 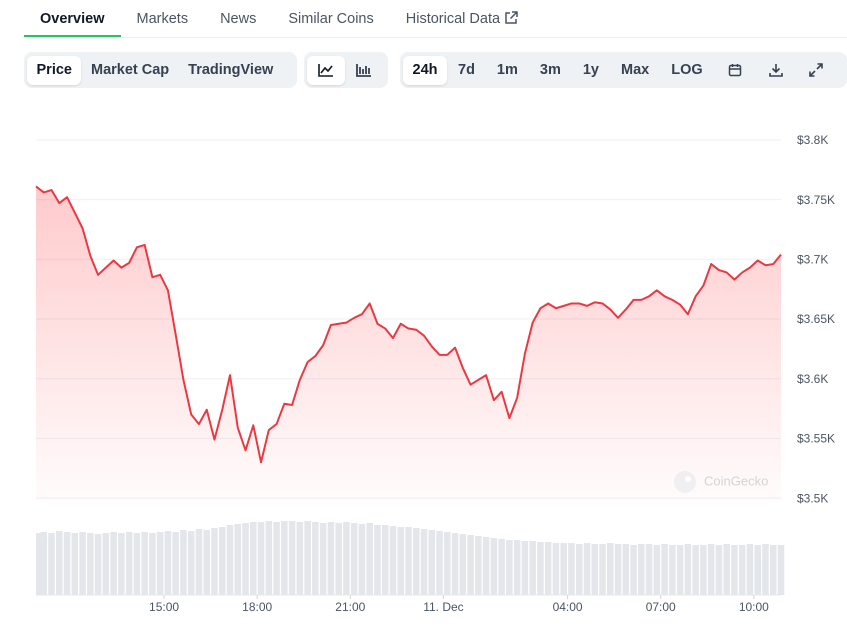 I want to click on tab-label: Historical Data, so click(x=453, y=19).